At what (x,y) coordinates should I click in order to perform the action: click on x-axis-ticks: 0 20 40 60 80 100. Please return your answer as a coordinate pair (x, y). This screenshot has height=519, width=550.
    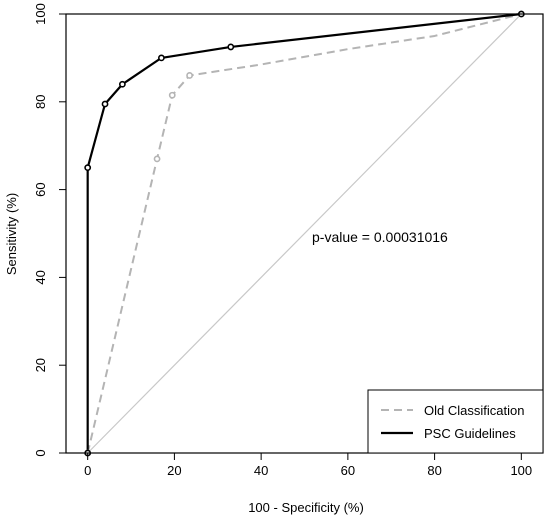
    Looking at the image, I should click on (308, 465).